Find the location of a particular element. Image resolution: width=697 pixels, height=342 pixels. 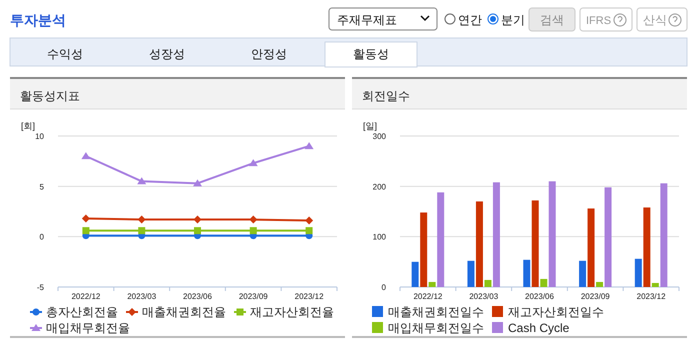

legend-label: Cash Cycle is located at coordinates (539, 328).